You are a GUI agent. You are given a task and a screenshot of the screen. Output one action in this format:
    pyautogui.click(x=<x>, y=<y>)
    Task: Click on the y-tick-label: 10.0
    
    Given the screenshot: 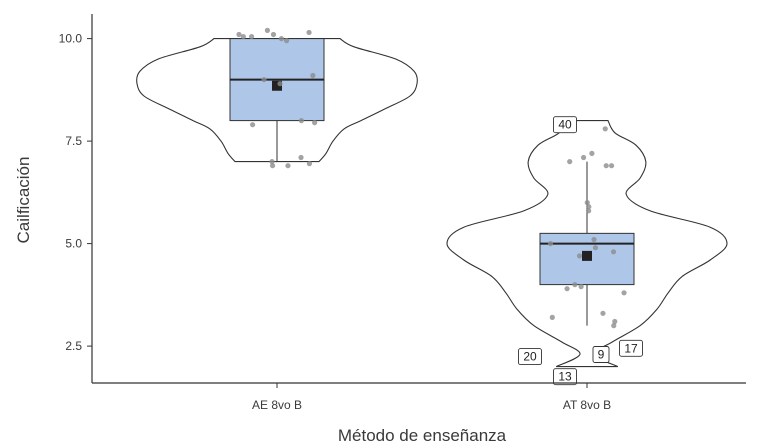 What is the action you would take?
    pyautogui.click(x=71, y=39)
    